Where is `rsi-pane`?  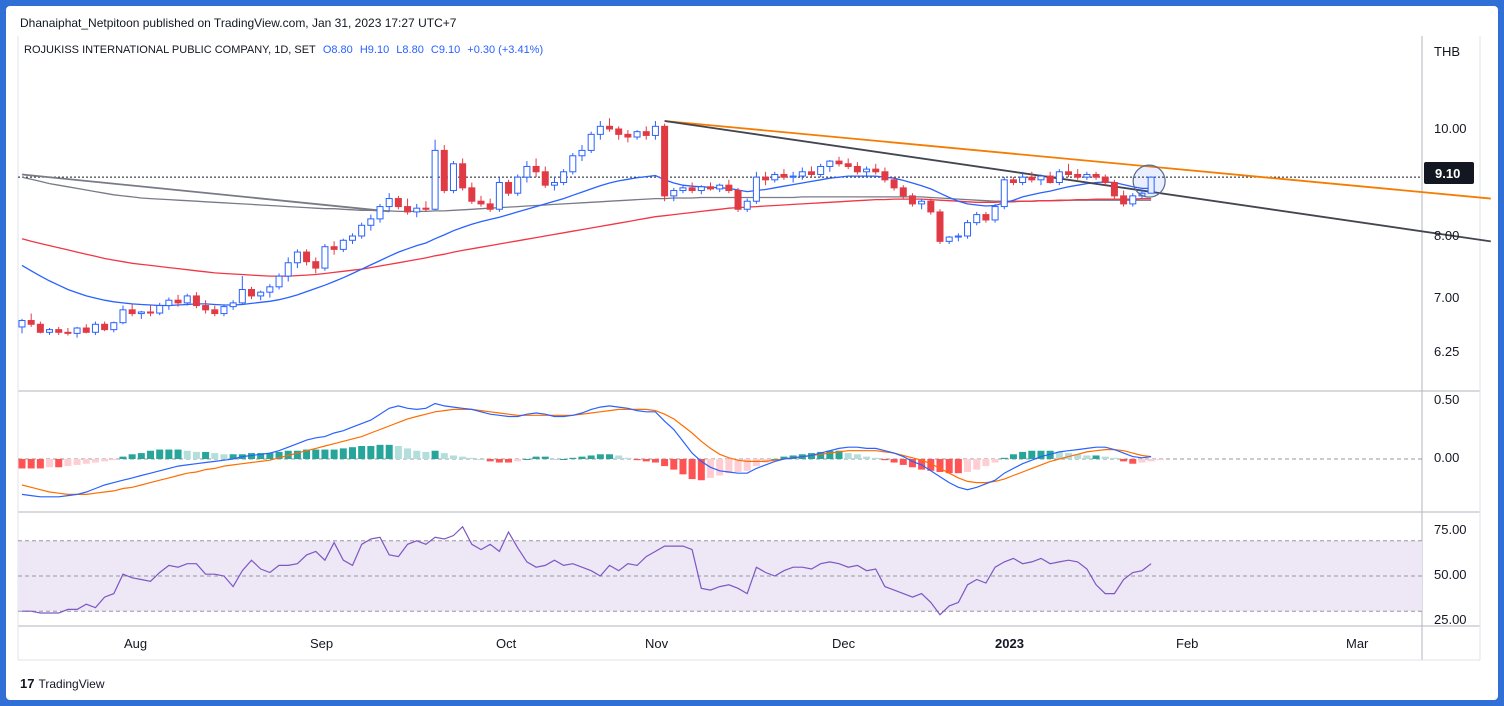 rsi-pane is located at coordinates (587, 570).